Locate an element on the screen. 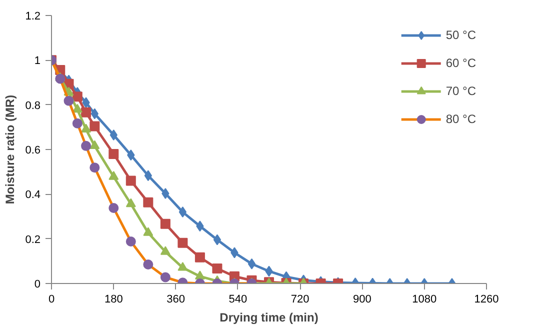 The image size is (546, 327). x-tick-label: 720 is located at coordinates (300, 300).